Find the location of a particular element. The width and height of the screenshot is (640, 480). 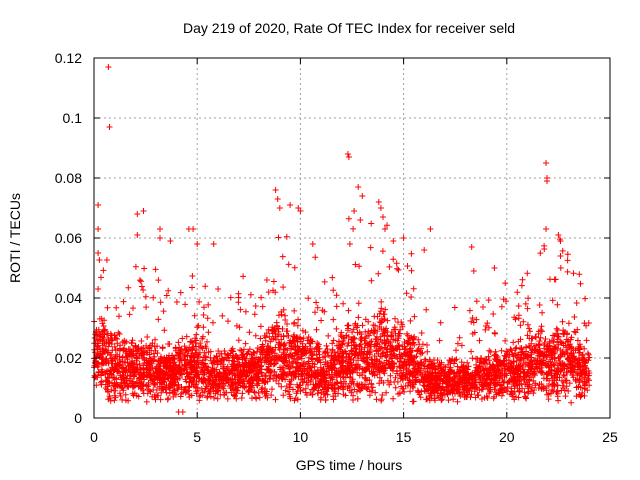

y-tick-label: 0.04 is located at coordinates (68, 298).